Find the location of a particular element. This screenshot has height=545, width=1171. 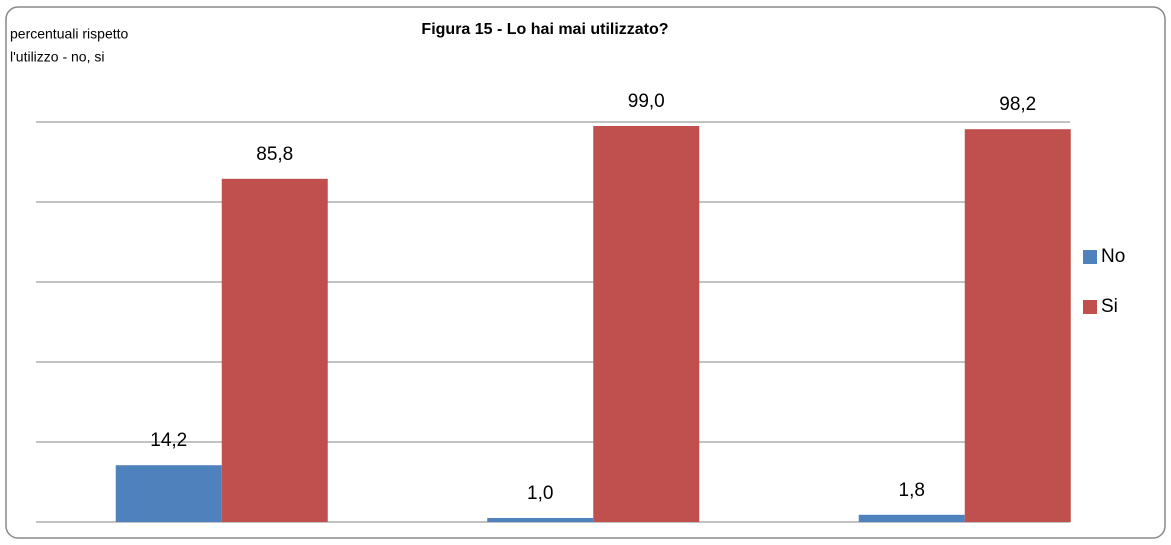

data-label: 1,8 is located at coordinates (912, 490).